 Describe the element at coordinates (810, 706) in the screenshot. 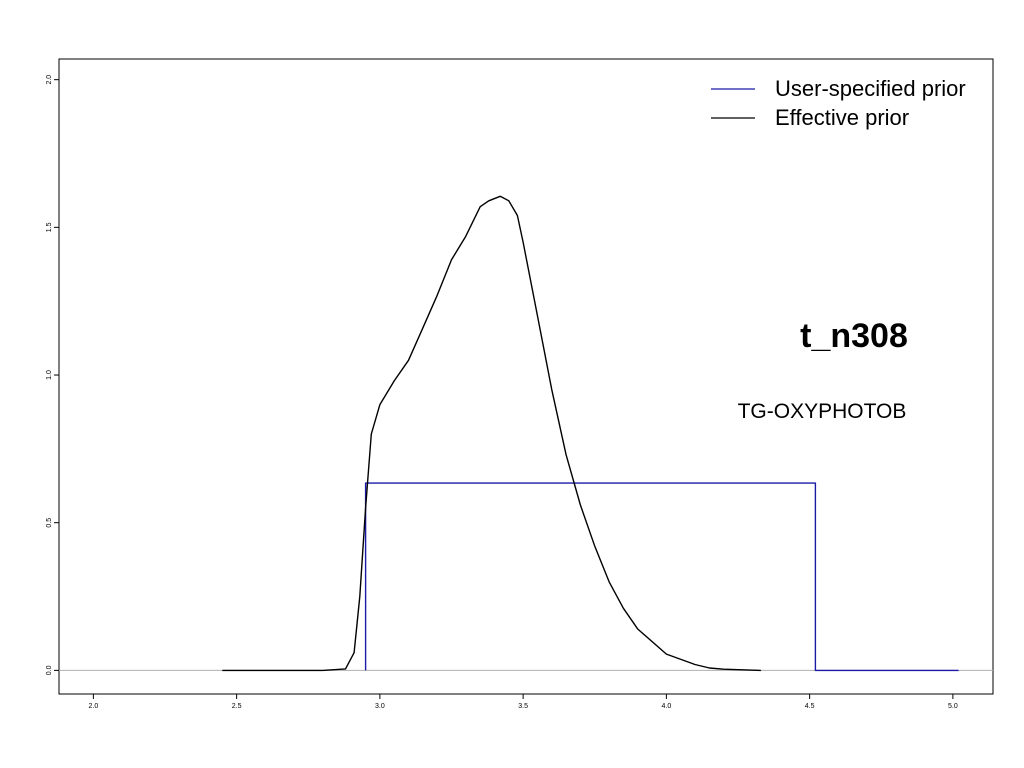

I see `x-tick-label: 4.5` at that location.